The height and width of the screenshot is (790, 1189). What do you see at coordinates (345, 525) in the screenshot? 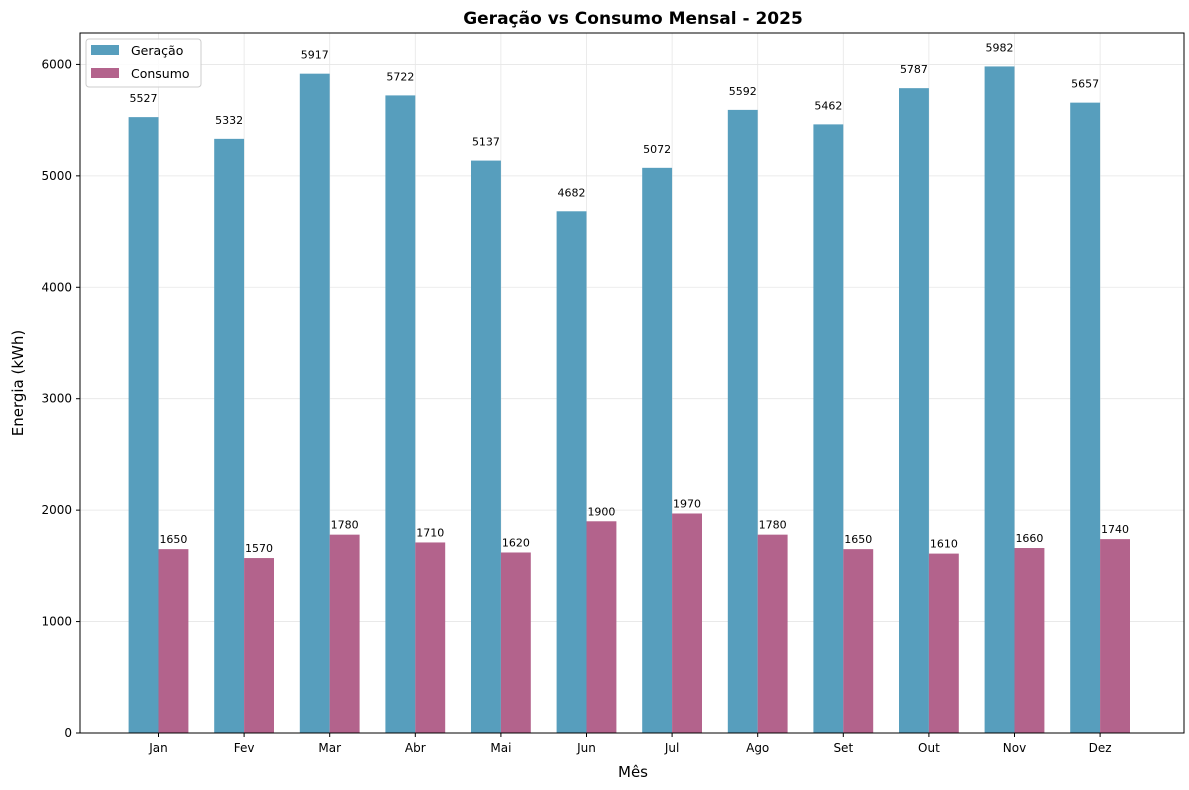
I see `data-label-consumo-mar: 1780` at bounding box center [345, 525].